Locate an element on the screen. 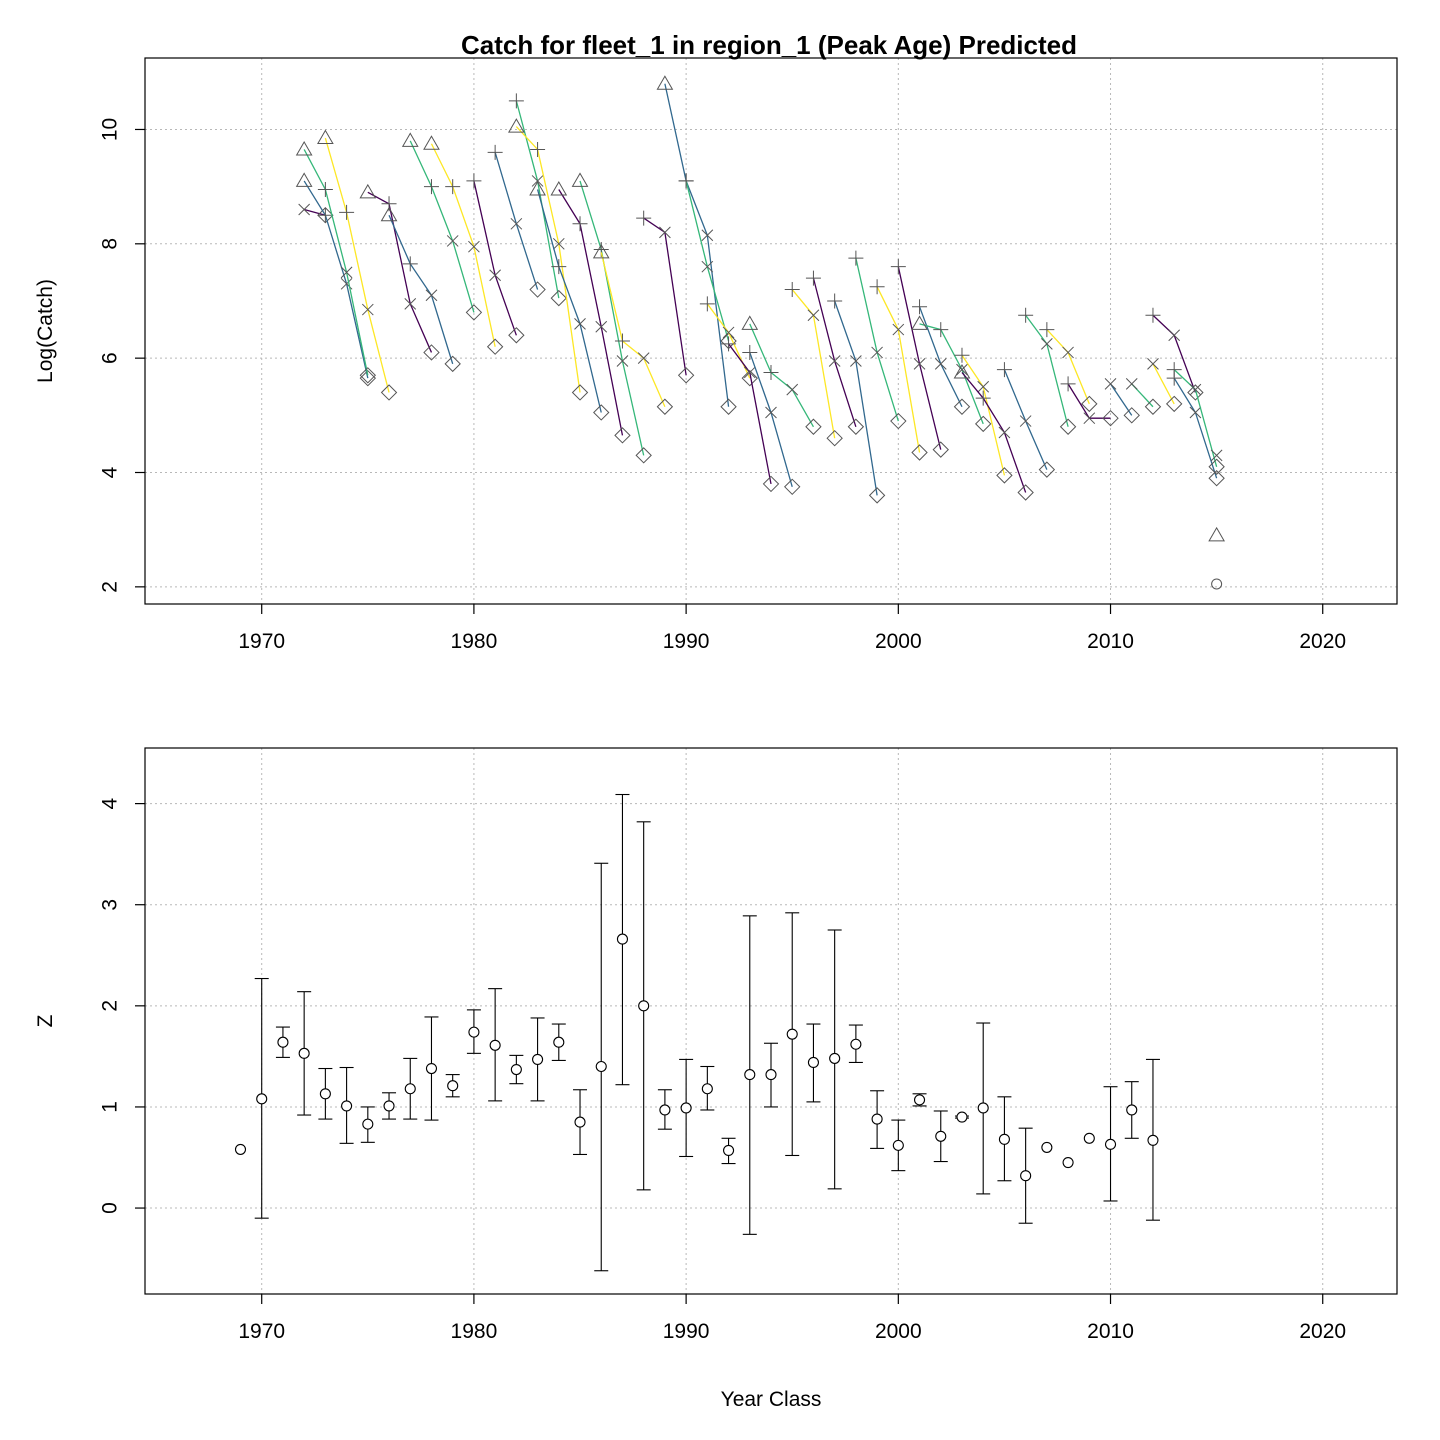 The width and height of the screenshot is (1440, 1440). x-tick-label: 1970 is located at coordinates (261, 1331).